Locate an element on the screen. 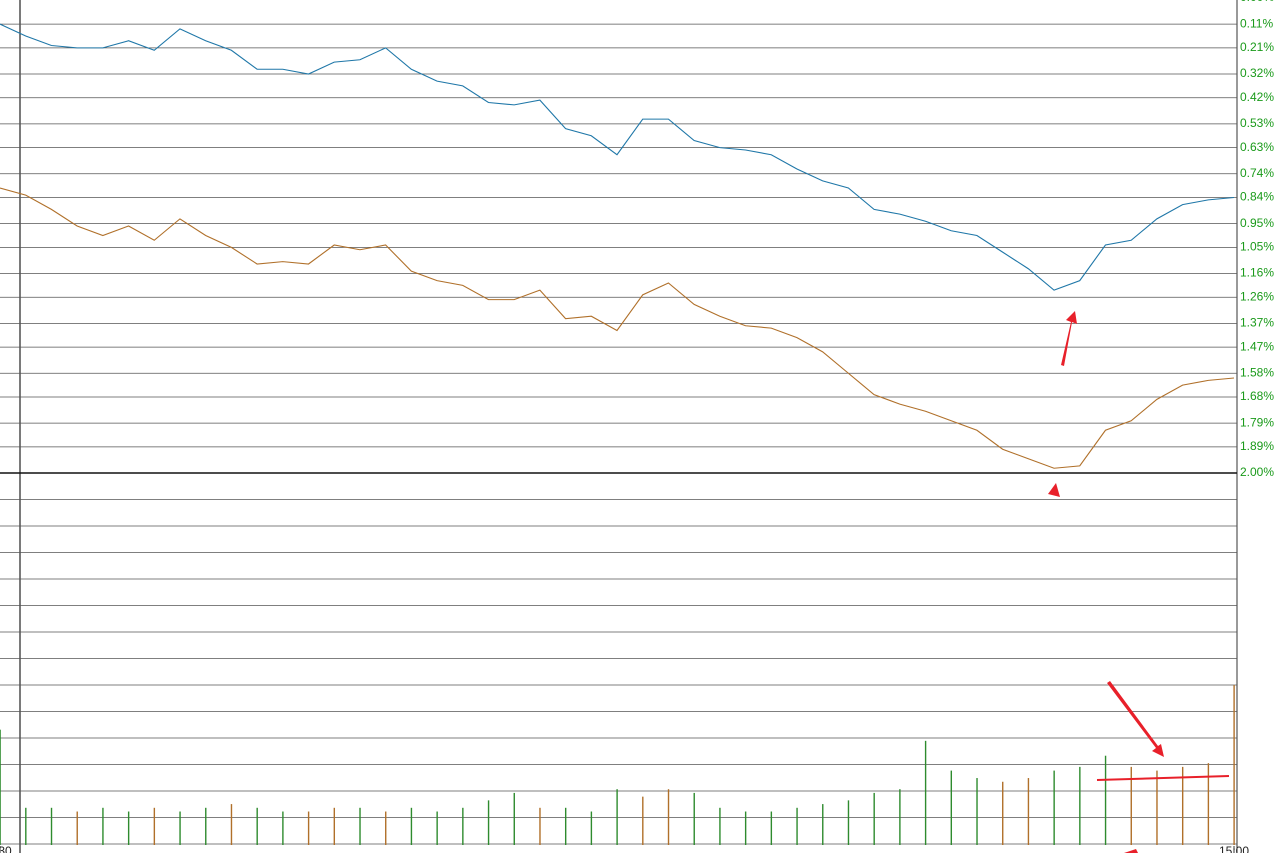 This screenshot has height=853, width=1276. y-tick-label: 1.79% is located at coordinates (1257, 422).